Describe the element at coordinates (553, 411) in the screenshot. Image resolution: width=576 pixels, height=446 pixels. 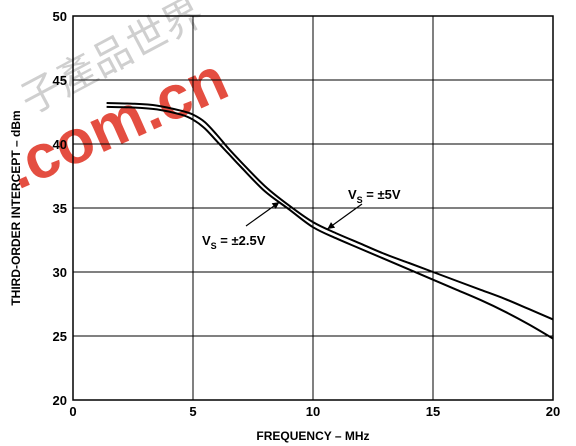
I see `x-tick-label: 20` at that location.